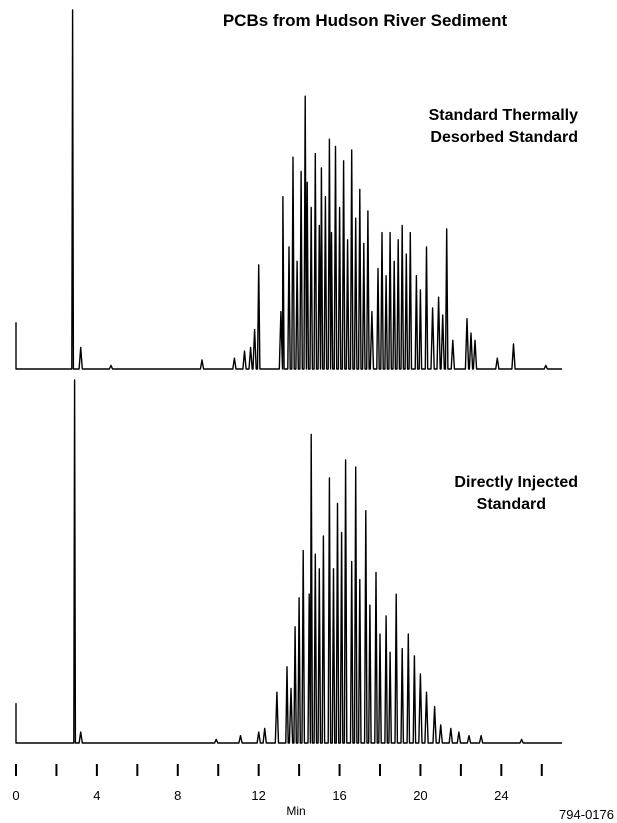  Describe the element at coordinates (96, 795) in the screenshot. I see `x-tick-label: 4` at that location.